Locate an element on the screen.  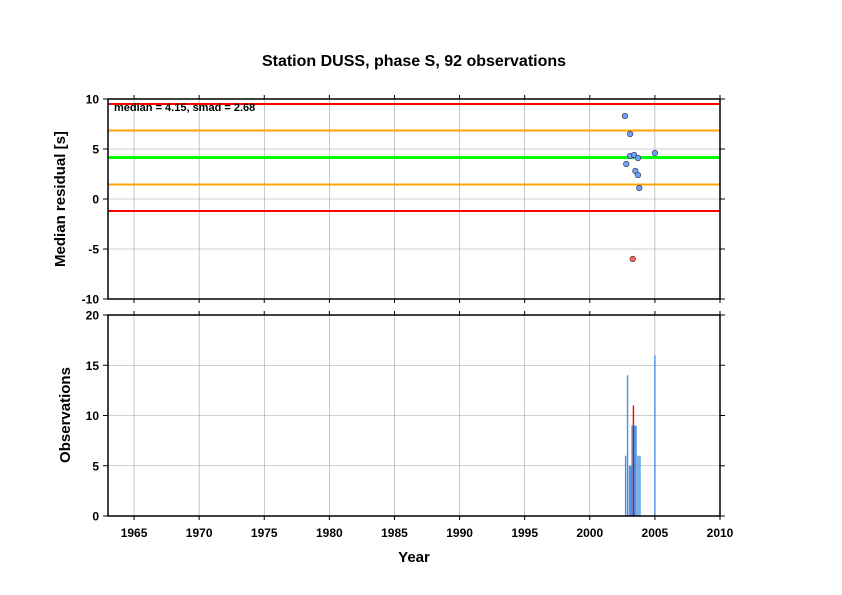
x-axis-label: Year is located at coordinates (414, 557).